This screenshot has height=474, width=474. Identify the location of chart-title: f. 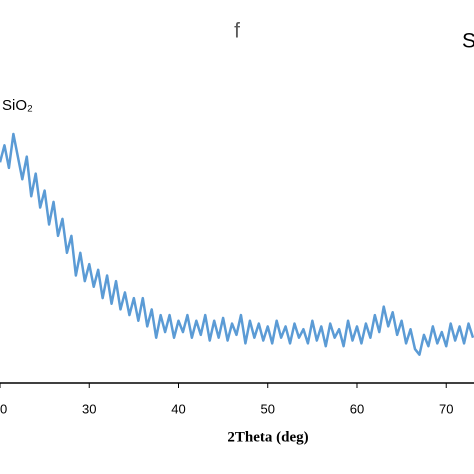
(237, 31).